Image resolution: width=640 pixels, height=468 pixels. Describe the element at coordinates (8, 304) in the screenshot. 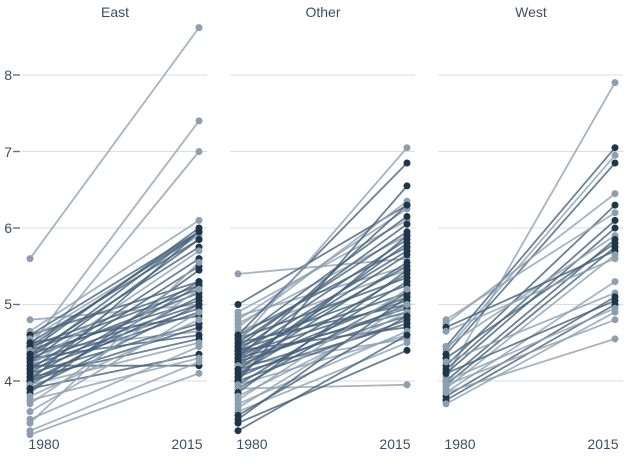

I see `y-tick-label-5: 5` at that location.